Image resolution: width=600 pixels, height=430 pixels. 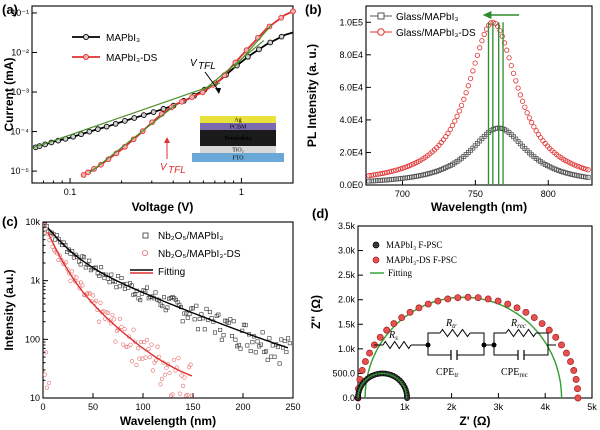 What do you see at coordinates (115, 48) in the screenshot?
I see `panel-a-legend: MAPbI₃ MAPbI₃-DS` at bounding box center [115, 48].